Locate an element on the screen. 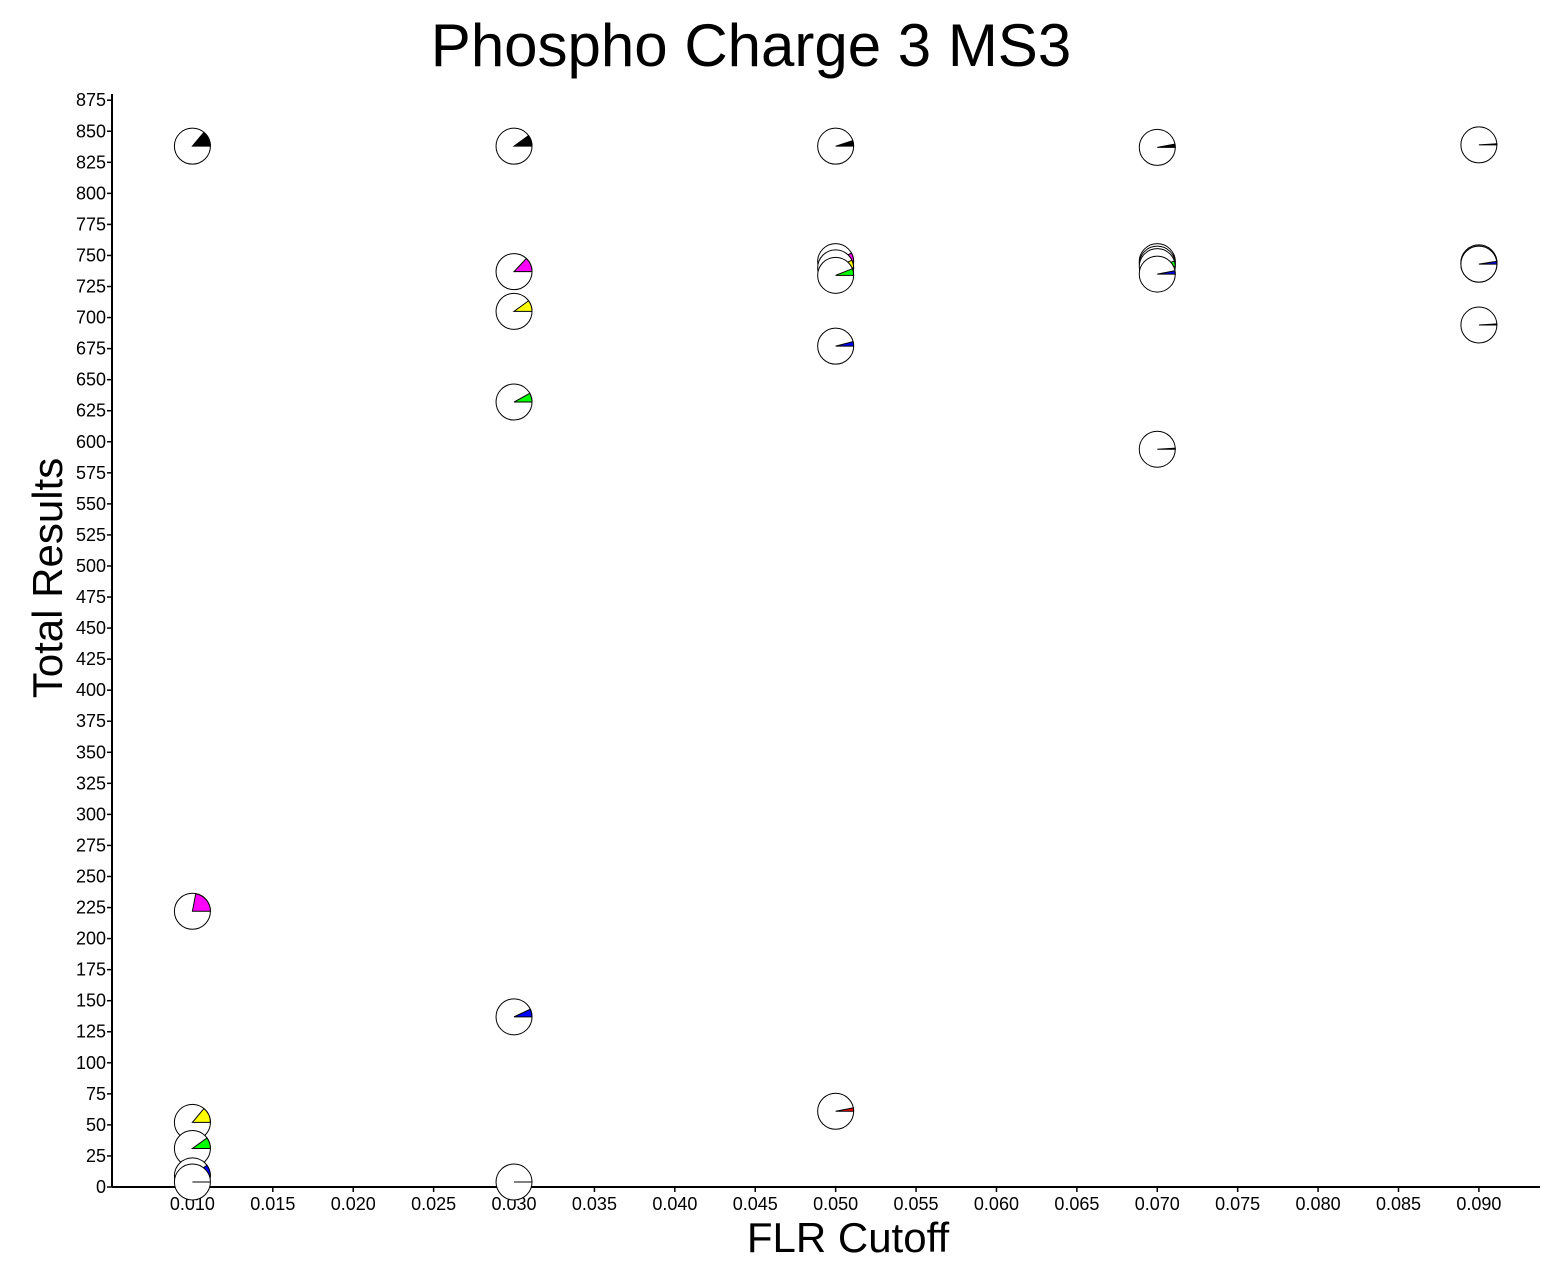 This screenshot has height=1272, width=1542. x-tick-label: 0.085 is located at coordinates (1398, 1204).